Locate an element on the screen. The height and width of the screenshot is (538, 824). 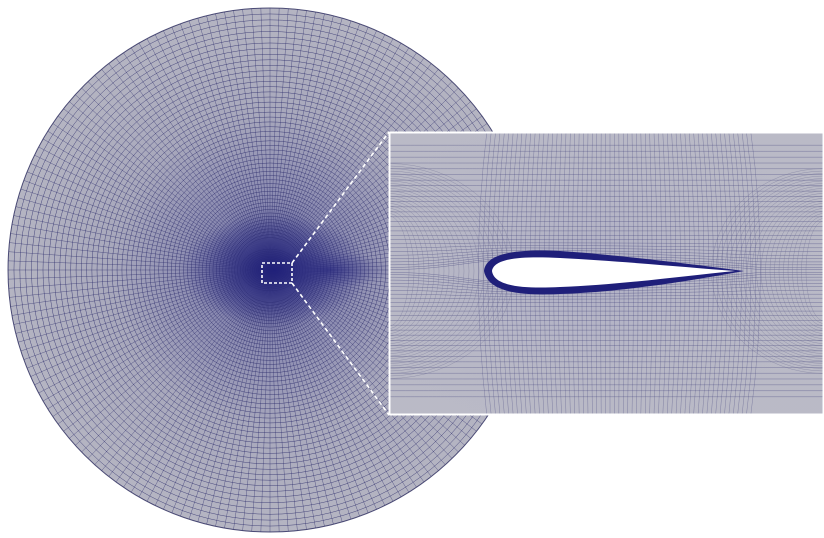
zoom-connector-top is located at coordinates (340, 197).